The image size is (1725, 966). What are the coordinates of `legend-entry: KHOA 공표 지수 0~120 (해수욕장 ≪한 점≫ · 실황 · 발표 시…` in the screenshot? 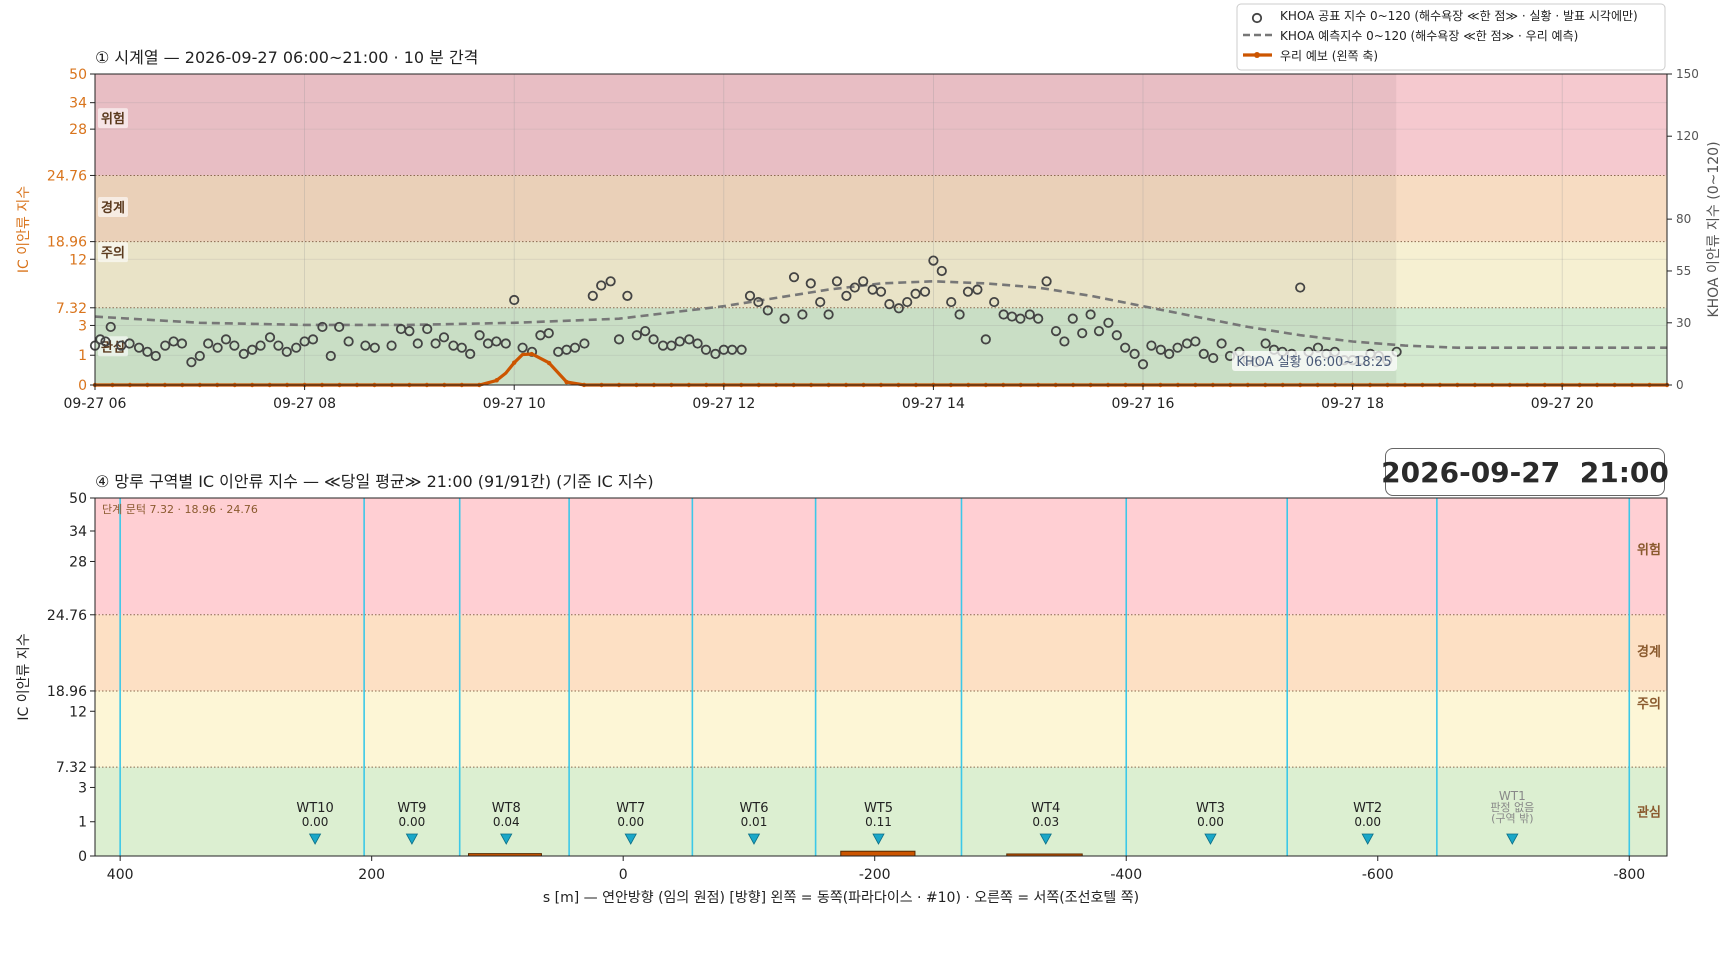 It's located at (1459, 16).